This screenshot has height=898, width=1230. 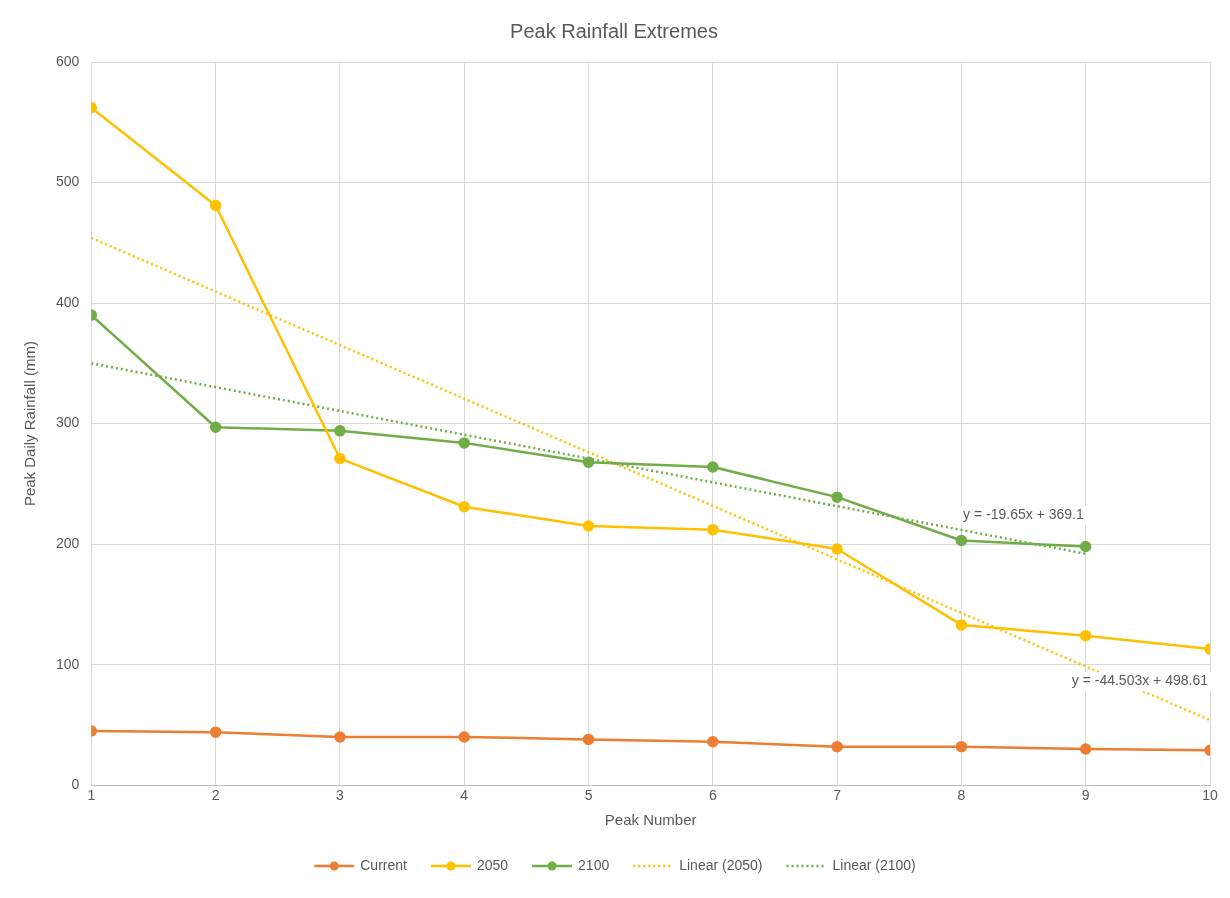 I want to click on y-axis-title: Peak Daily Rainfall (mm), so click(x=30, y=424).